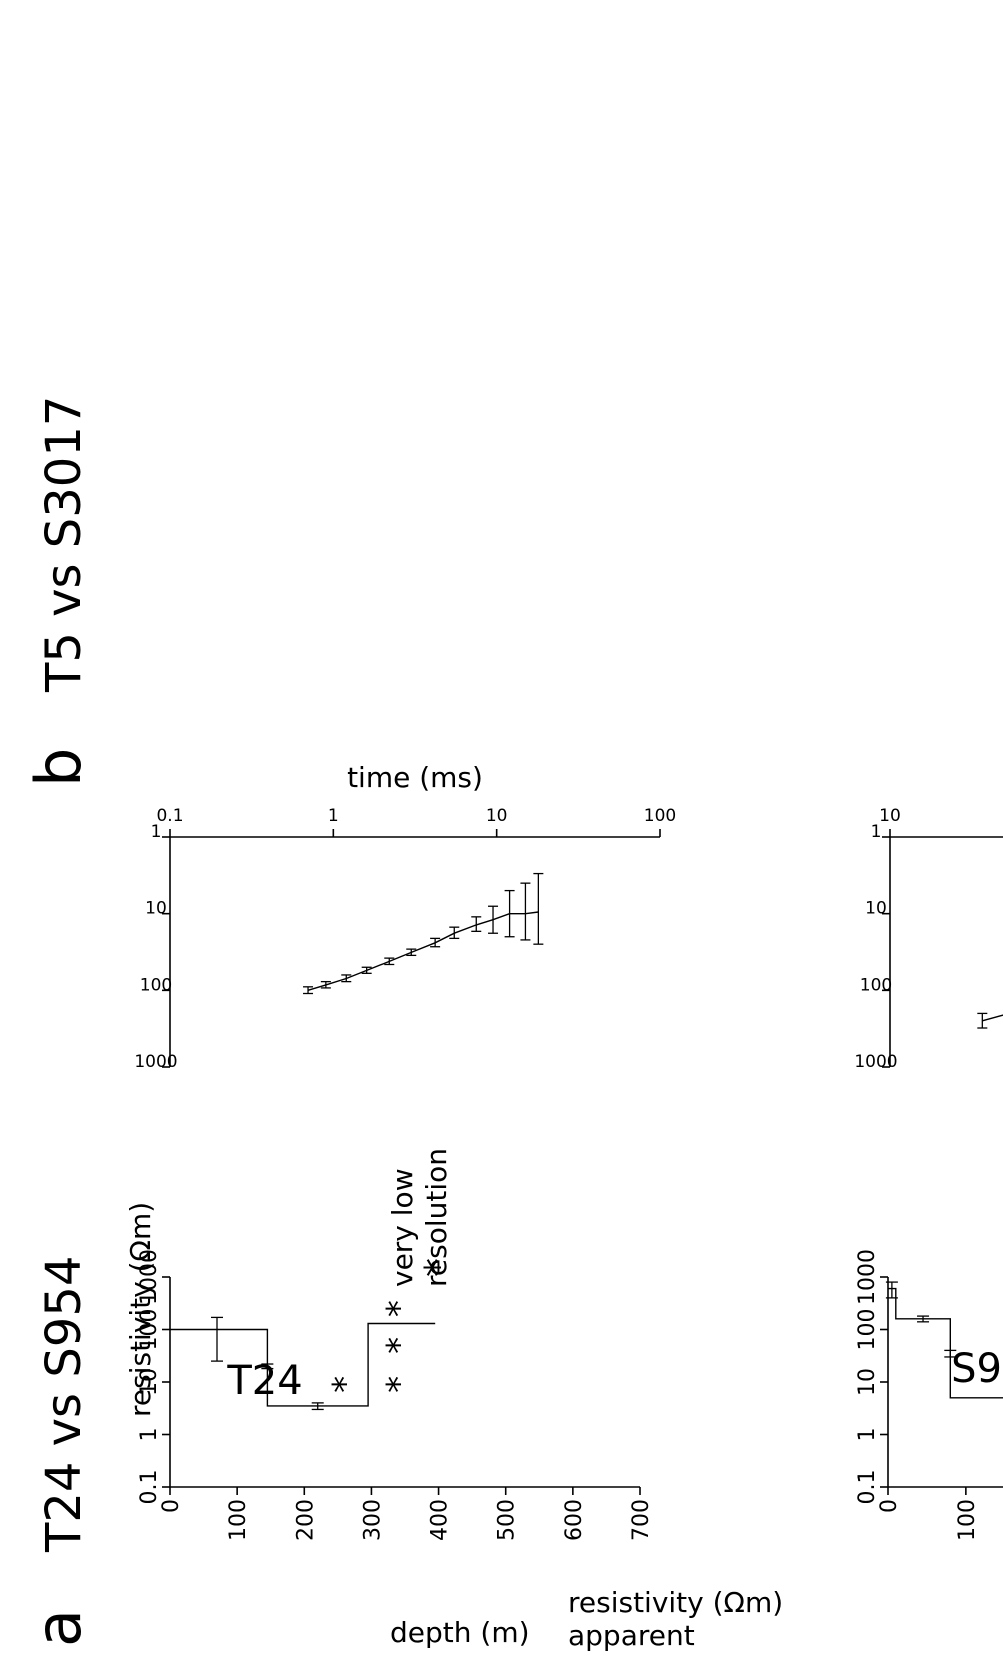  I want to click on sounding-plot-5: 10100100010,0001101001000AB/2 (m), so click(928, 939).